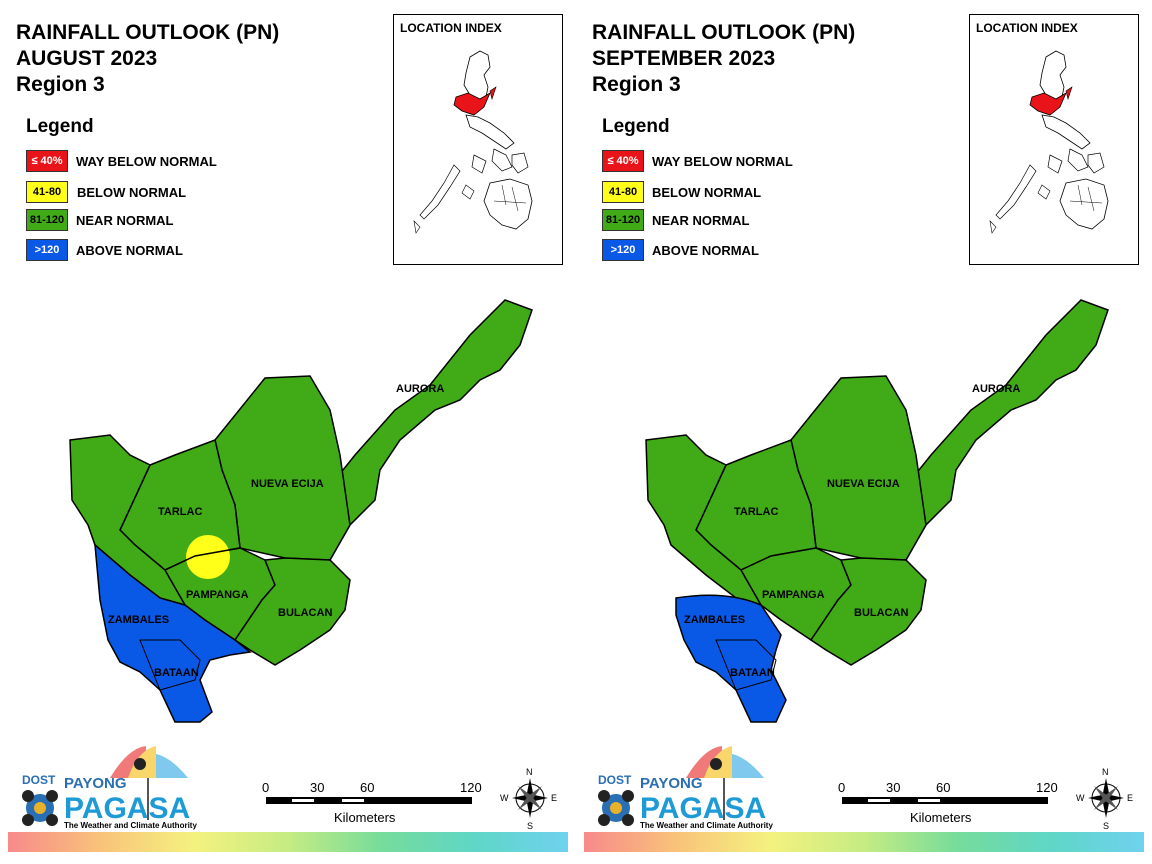  Describe the element at coordinates (684, 58) in the screenshot. I see `title-line-2: SEPTEMBER 2023` at that location.